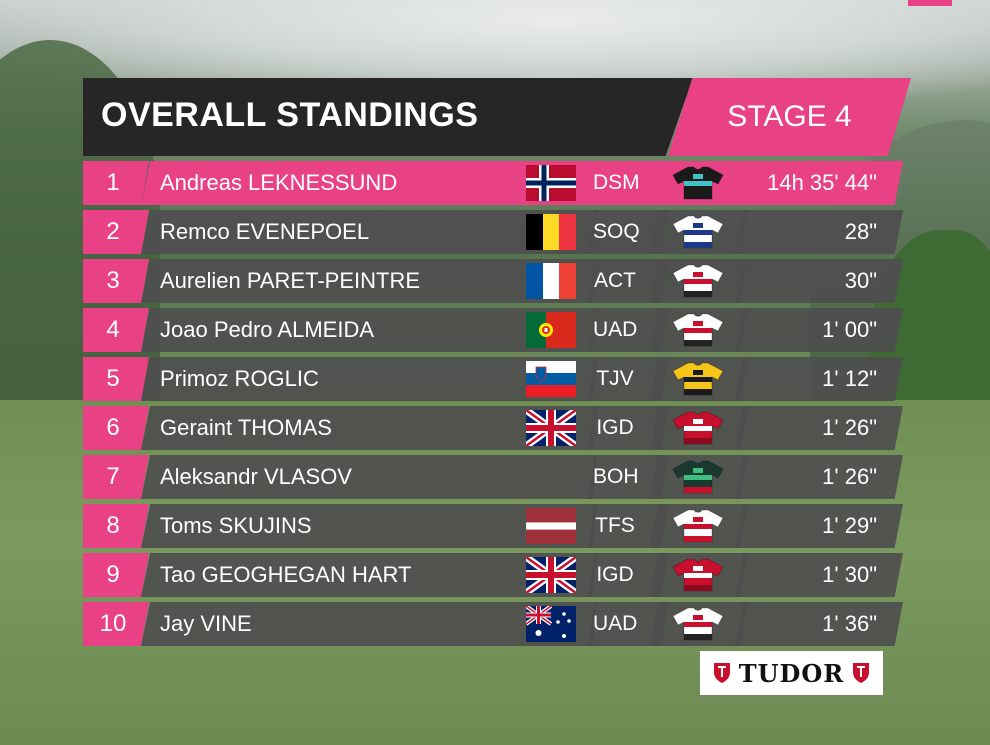  I want to click on sponsor-name: TUDOR, so click(791, 673).